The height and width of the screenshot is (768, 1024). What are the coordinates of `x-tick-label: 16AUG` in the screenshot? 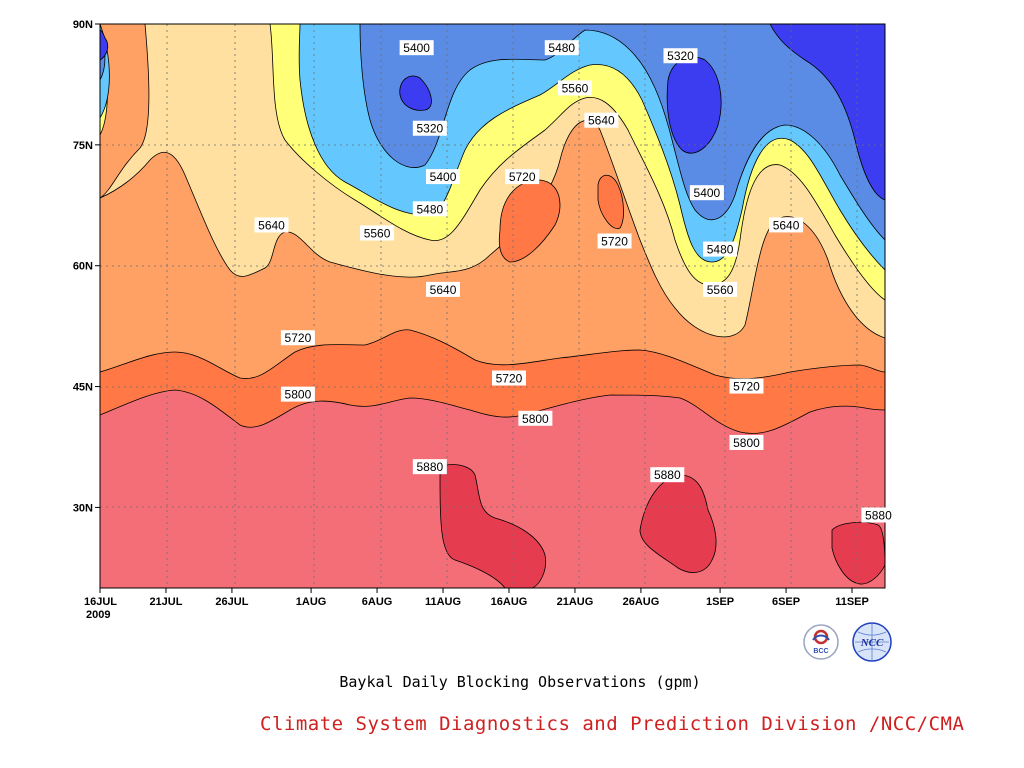 It's located at (509, 602).